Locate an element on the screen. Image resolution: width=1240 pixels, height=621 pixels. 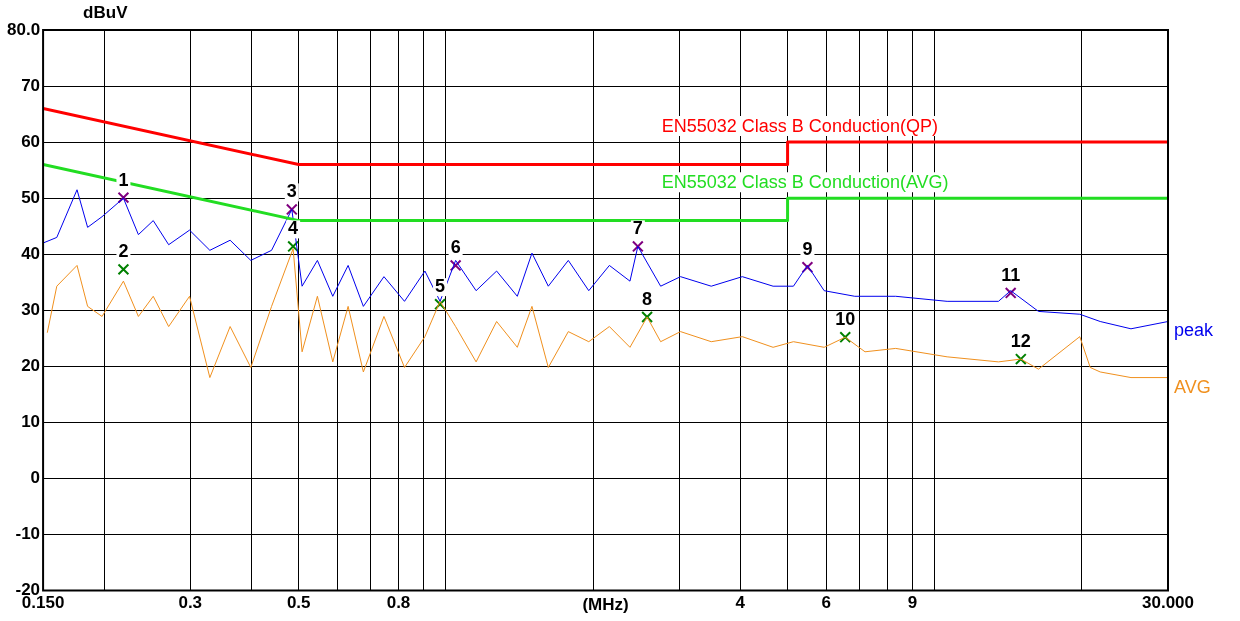
y-tick-label: -10 is located at coordinates (28, 534).